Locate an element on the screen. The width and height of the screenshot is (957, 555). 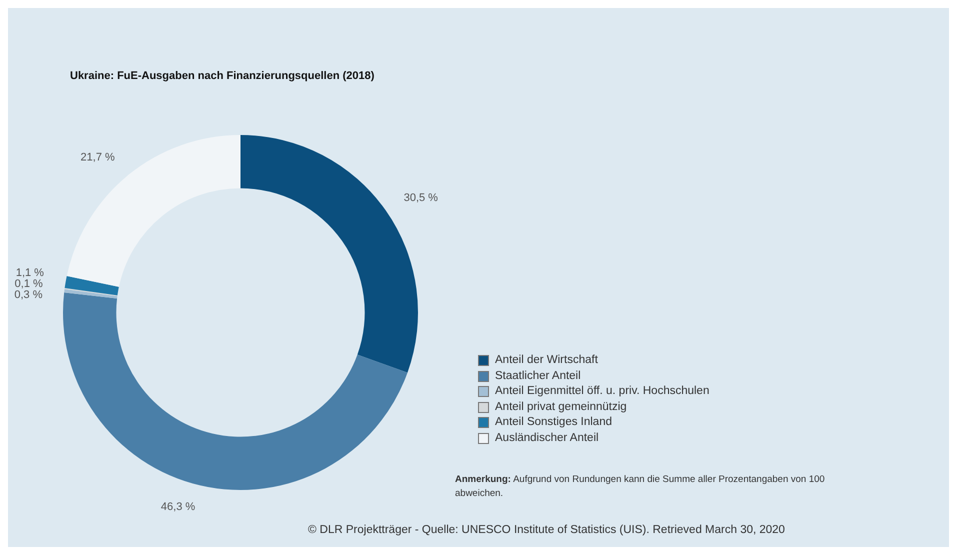
legend-label: Anteil Sonstiges Inland is located at coordinates (553, 422).